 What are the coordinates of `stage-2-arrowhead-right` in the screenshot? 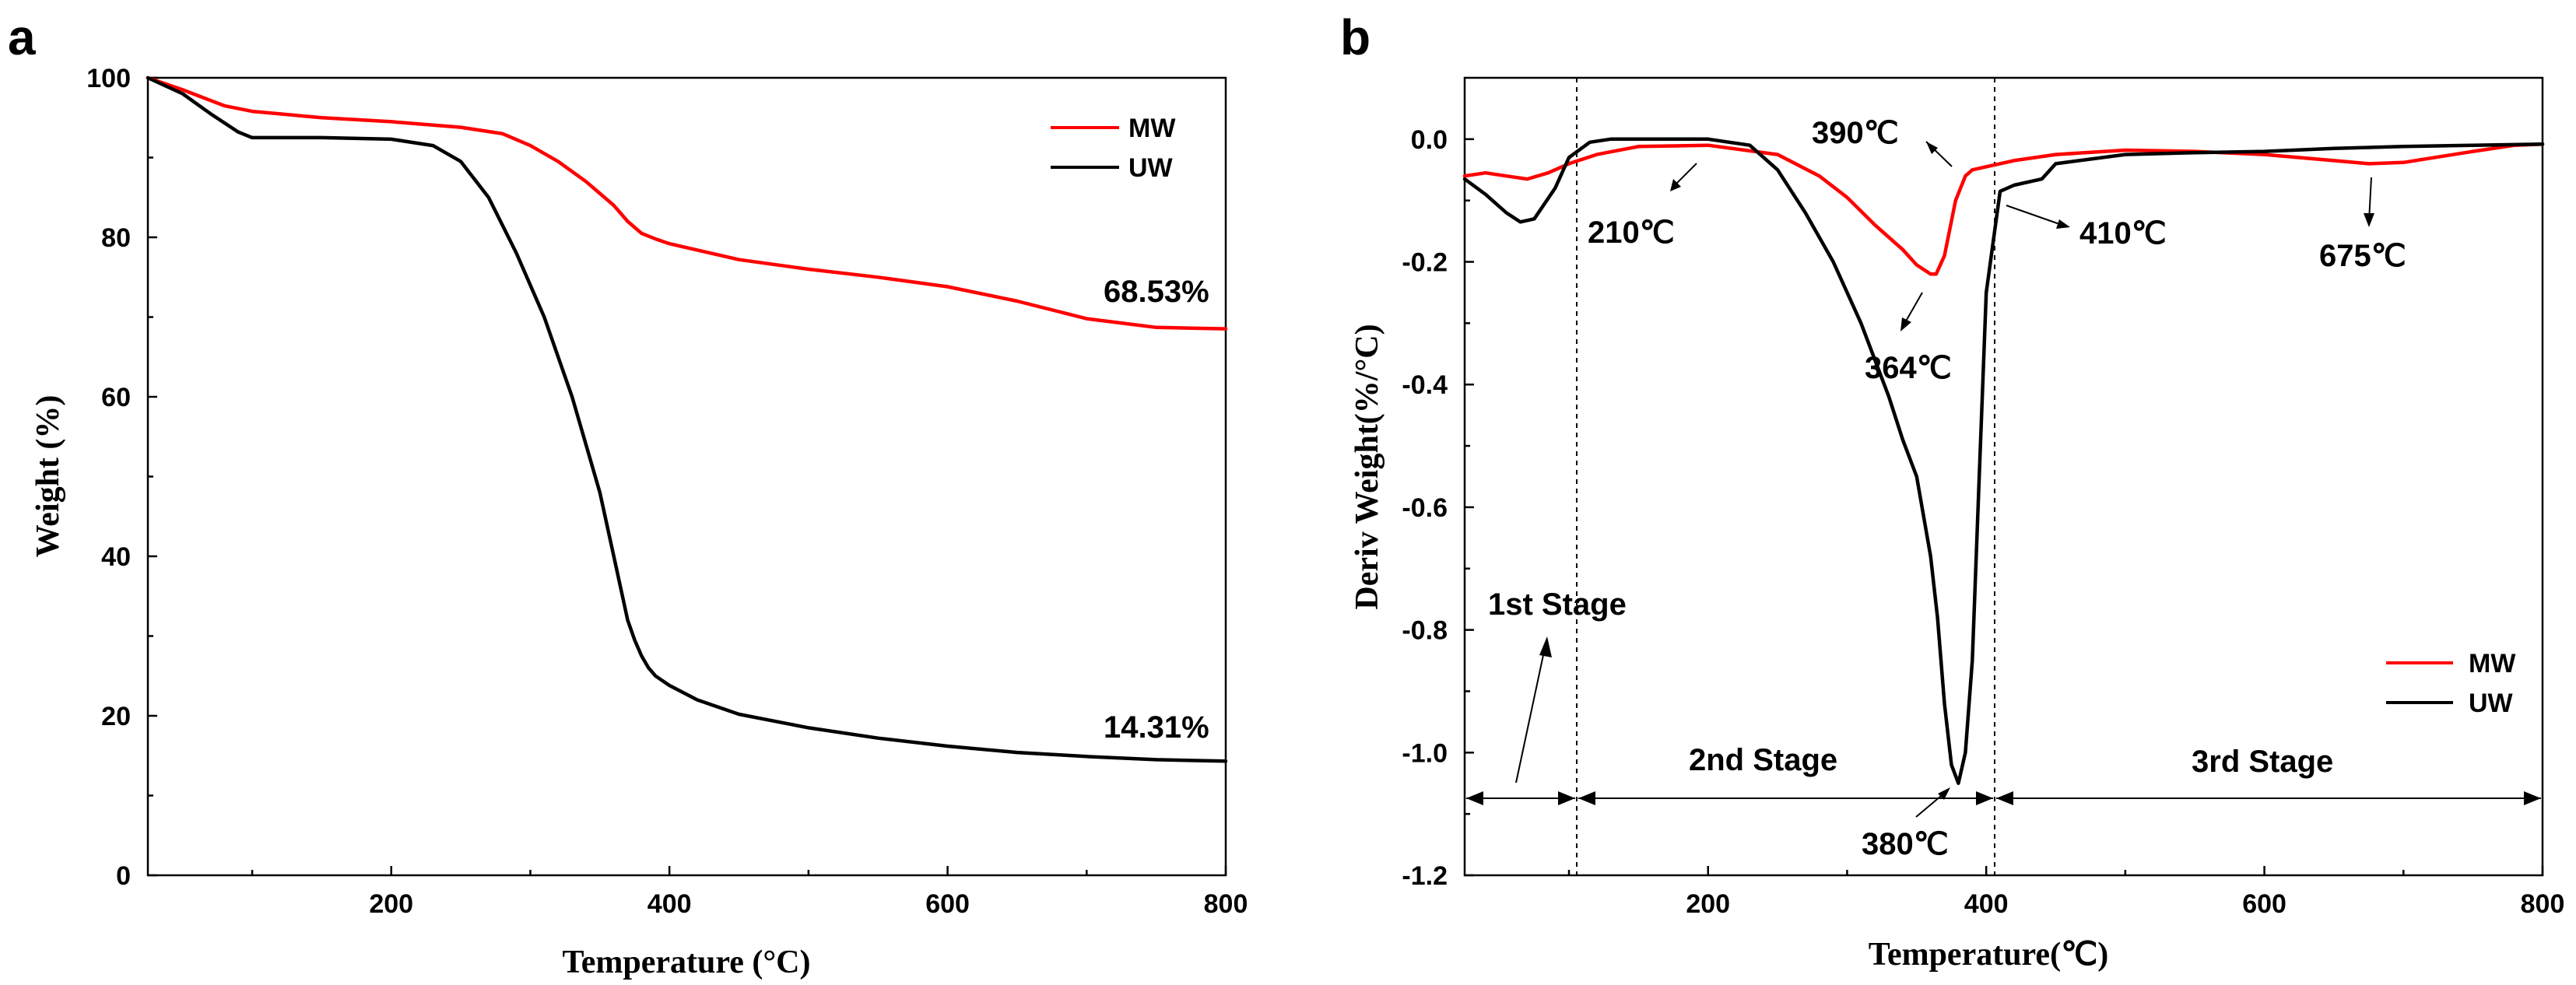 It's located at (1985, 798).